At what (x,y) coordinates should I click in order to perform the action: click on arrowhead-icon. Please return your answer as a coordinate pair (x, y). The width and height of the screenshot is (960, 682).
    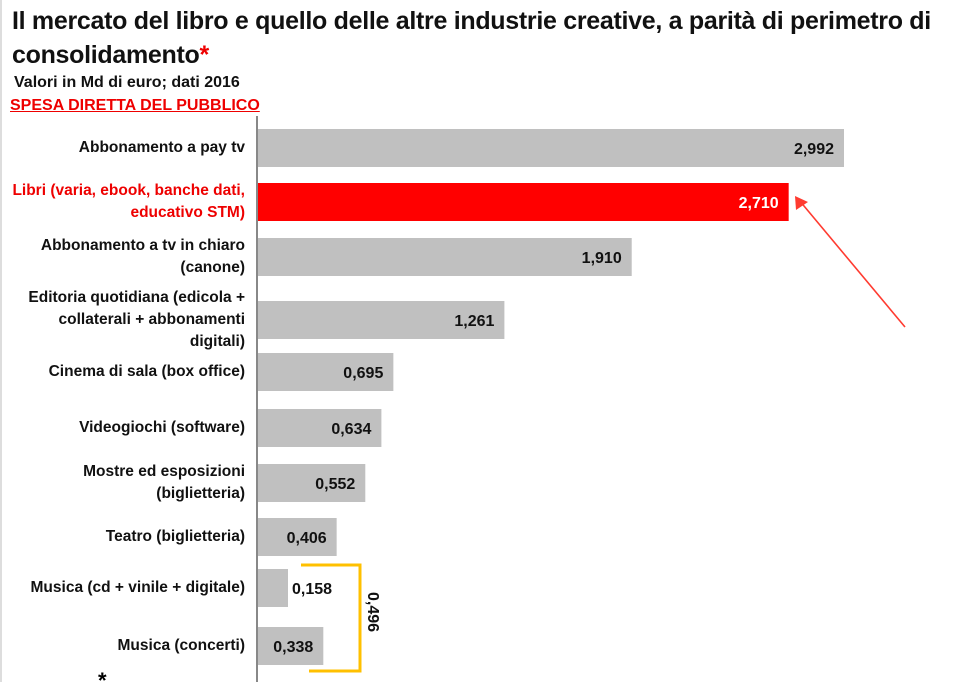
    Looking at the image, I should click on (801, 203).